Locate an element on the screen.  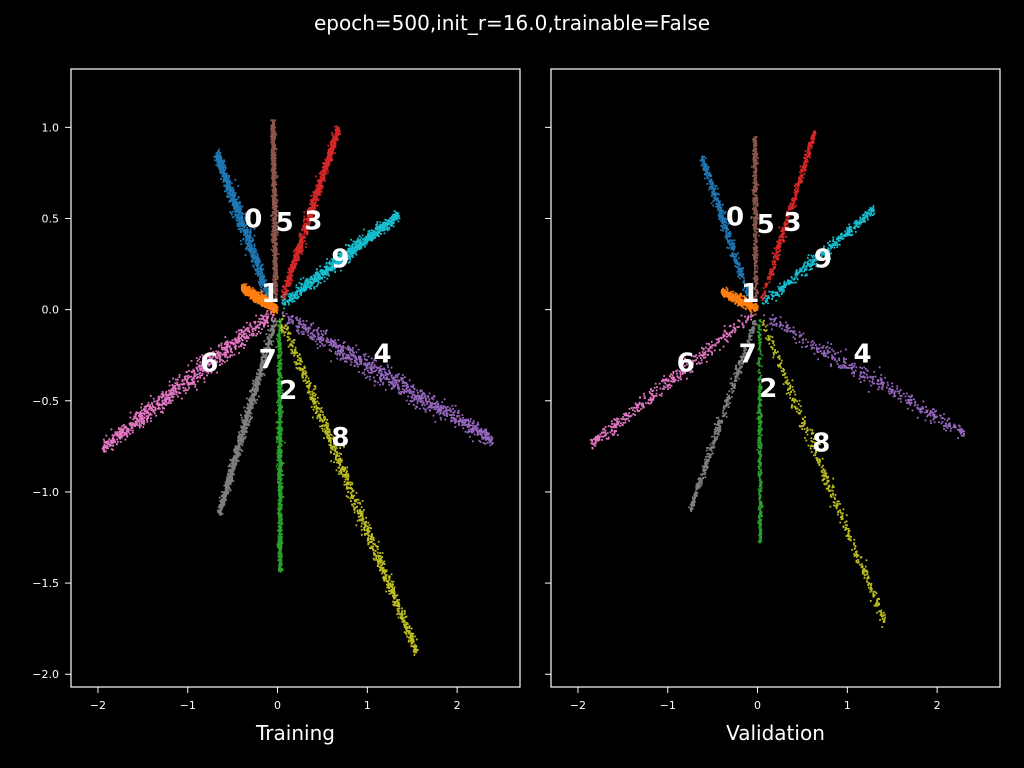
y-tick-label: 0.0 is located at coordinates (51, 310).